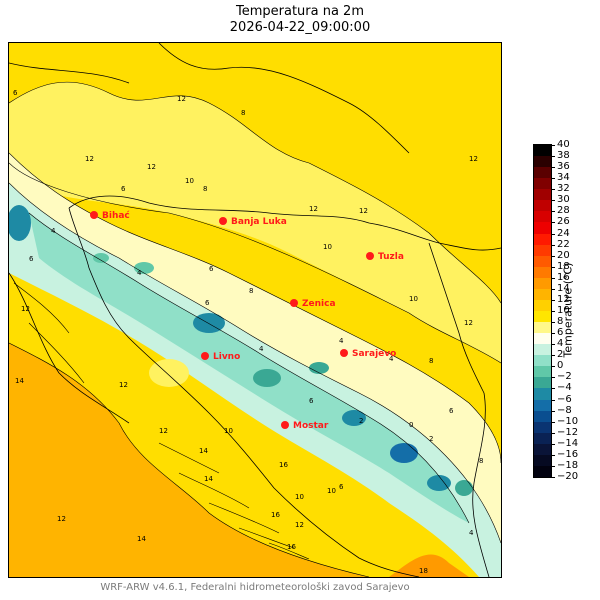 This screenshot has width=600, height=600. What do you see at coordinates (259, 222) in the screenshot?
I see `city-label: Banja Luka` at bounding box center [259, 222].